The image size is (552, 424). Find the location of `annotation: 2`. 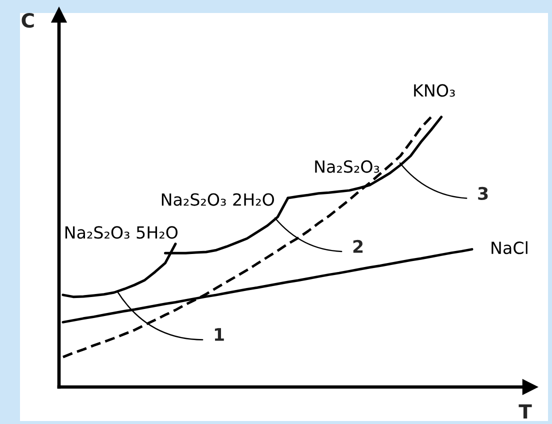

annotation: 2 is located at coordinates (358, 246).